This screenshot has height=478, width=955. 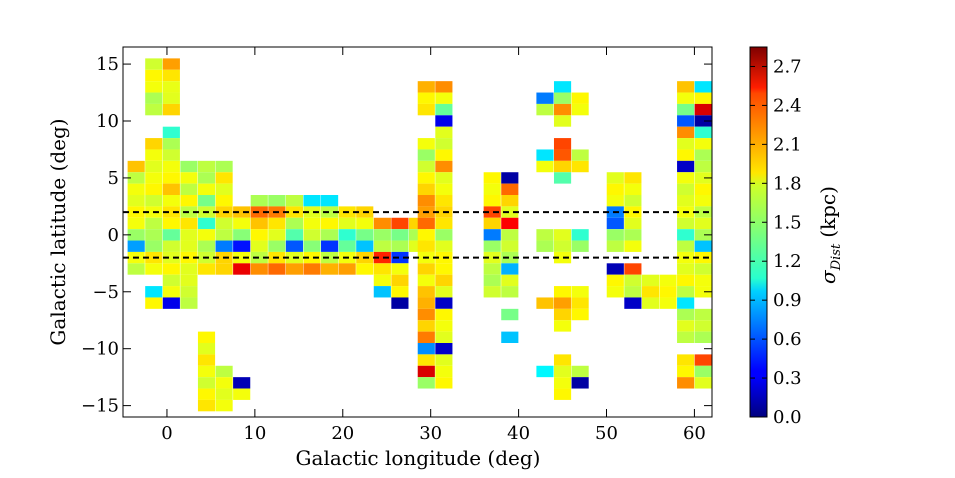 I want to click on x-tick-label: 40, so click(x=518, y=433).